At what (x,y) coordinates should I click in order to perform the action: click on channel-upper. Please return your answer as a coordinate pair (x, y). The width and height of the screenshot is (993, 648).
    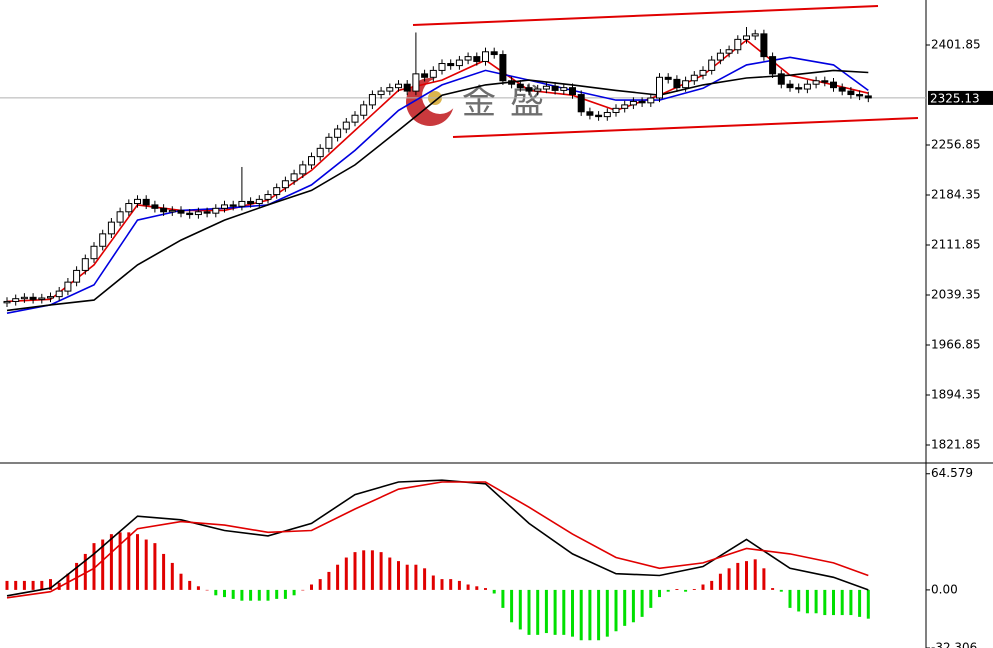
    Looking at the image, I should click on (645, 15).